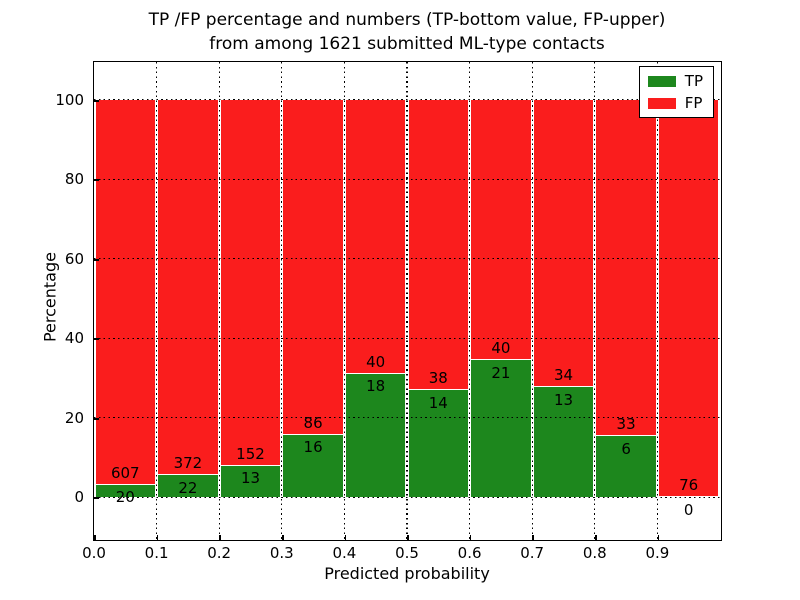  I want to click on x-tick-label: 0.6, so click(469, 553).